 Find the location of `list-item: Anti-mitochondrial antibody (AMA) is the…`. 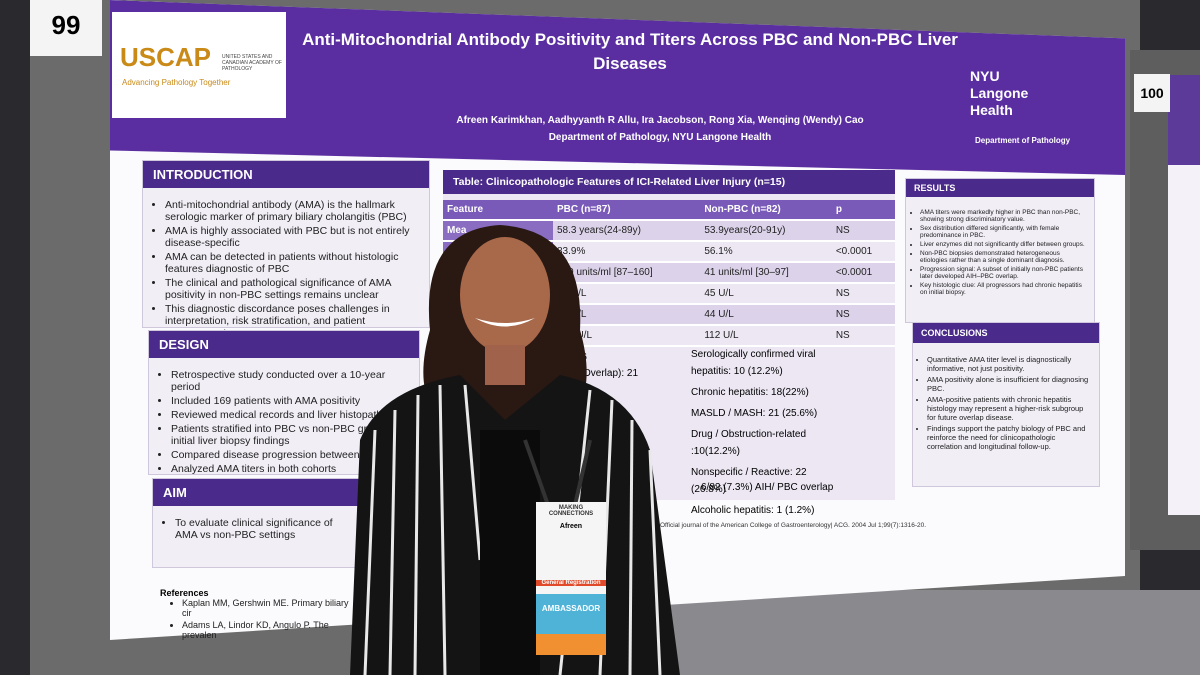

list-item: Anti-mitochondrial antibody (AMA) is the… is located at coordinates (293, 211).